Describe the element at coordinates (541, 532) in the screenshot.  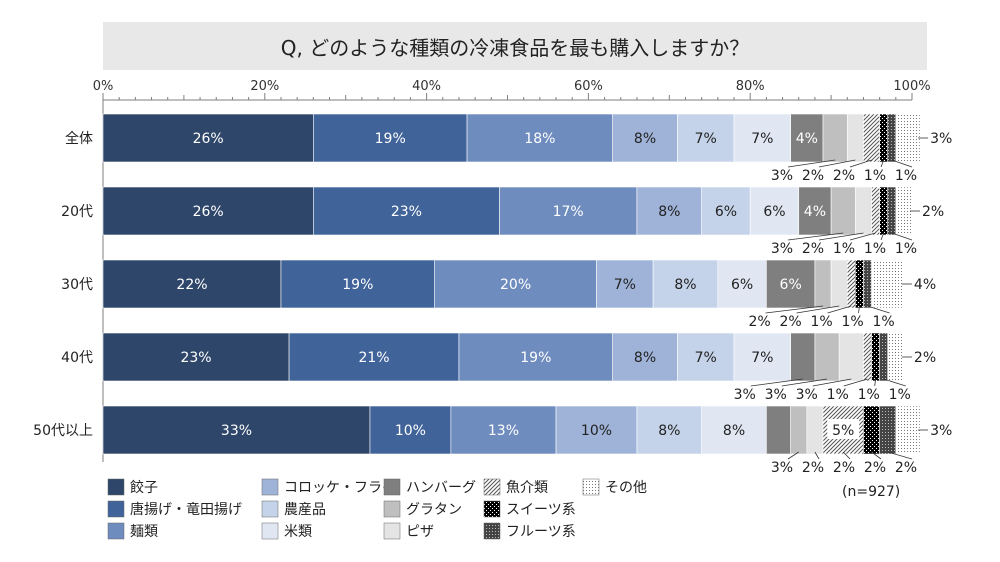
I see `legend-label: フルーツ系` at that location.